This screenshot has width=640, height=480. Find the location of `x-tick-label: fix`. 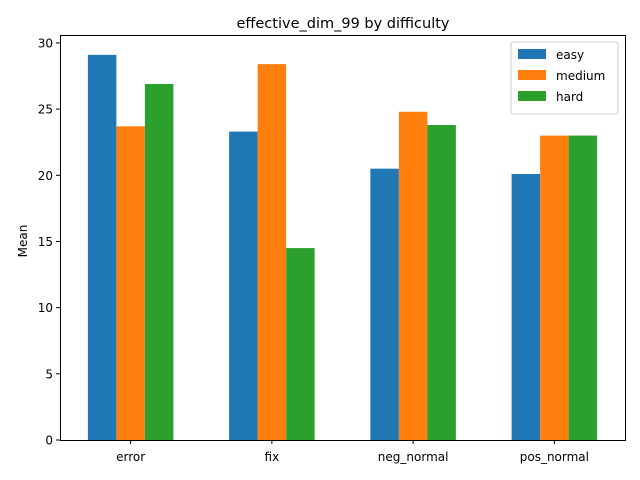

x-tick-label: fix is located at coordinates (272, 457).